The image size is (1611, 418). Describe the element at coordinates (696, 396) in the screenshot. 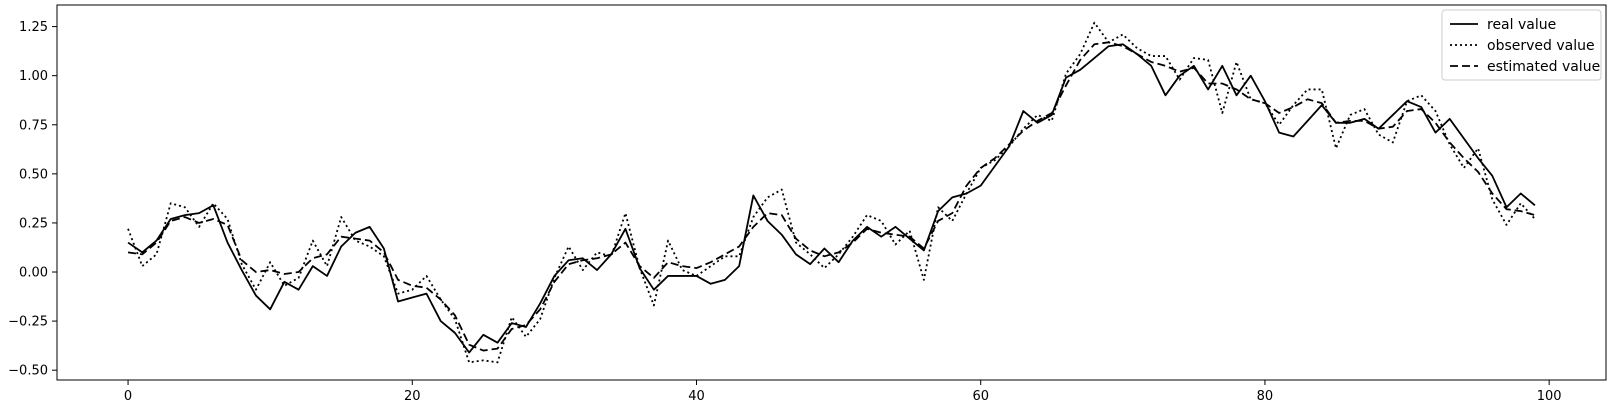

I see `x-tick-label: 40` at that location.